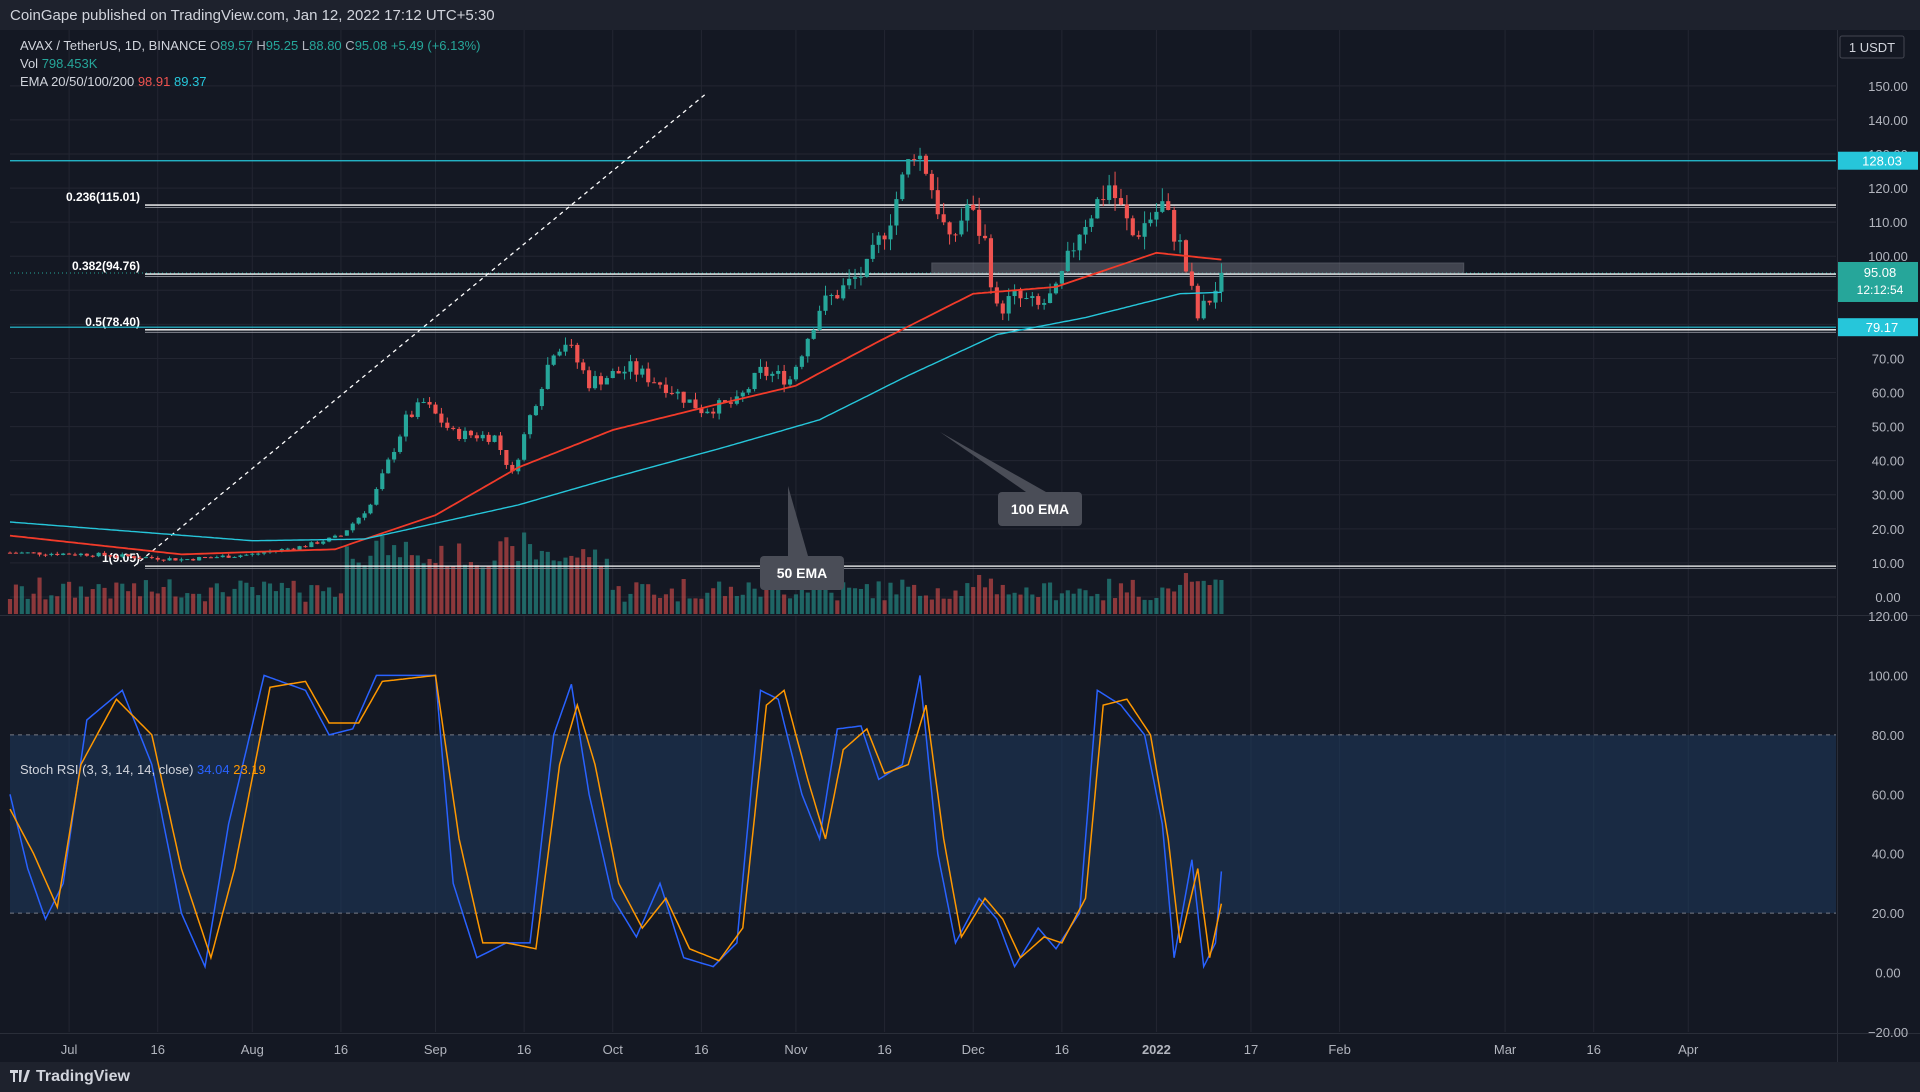 This screenshot has height=1092, width=1920. What do you see at coordinates (249, 769) in the screenshot?
I see `legend-stoch-d: 23.19` at bounding box center [249, 769].